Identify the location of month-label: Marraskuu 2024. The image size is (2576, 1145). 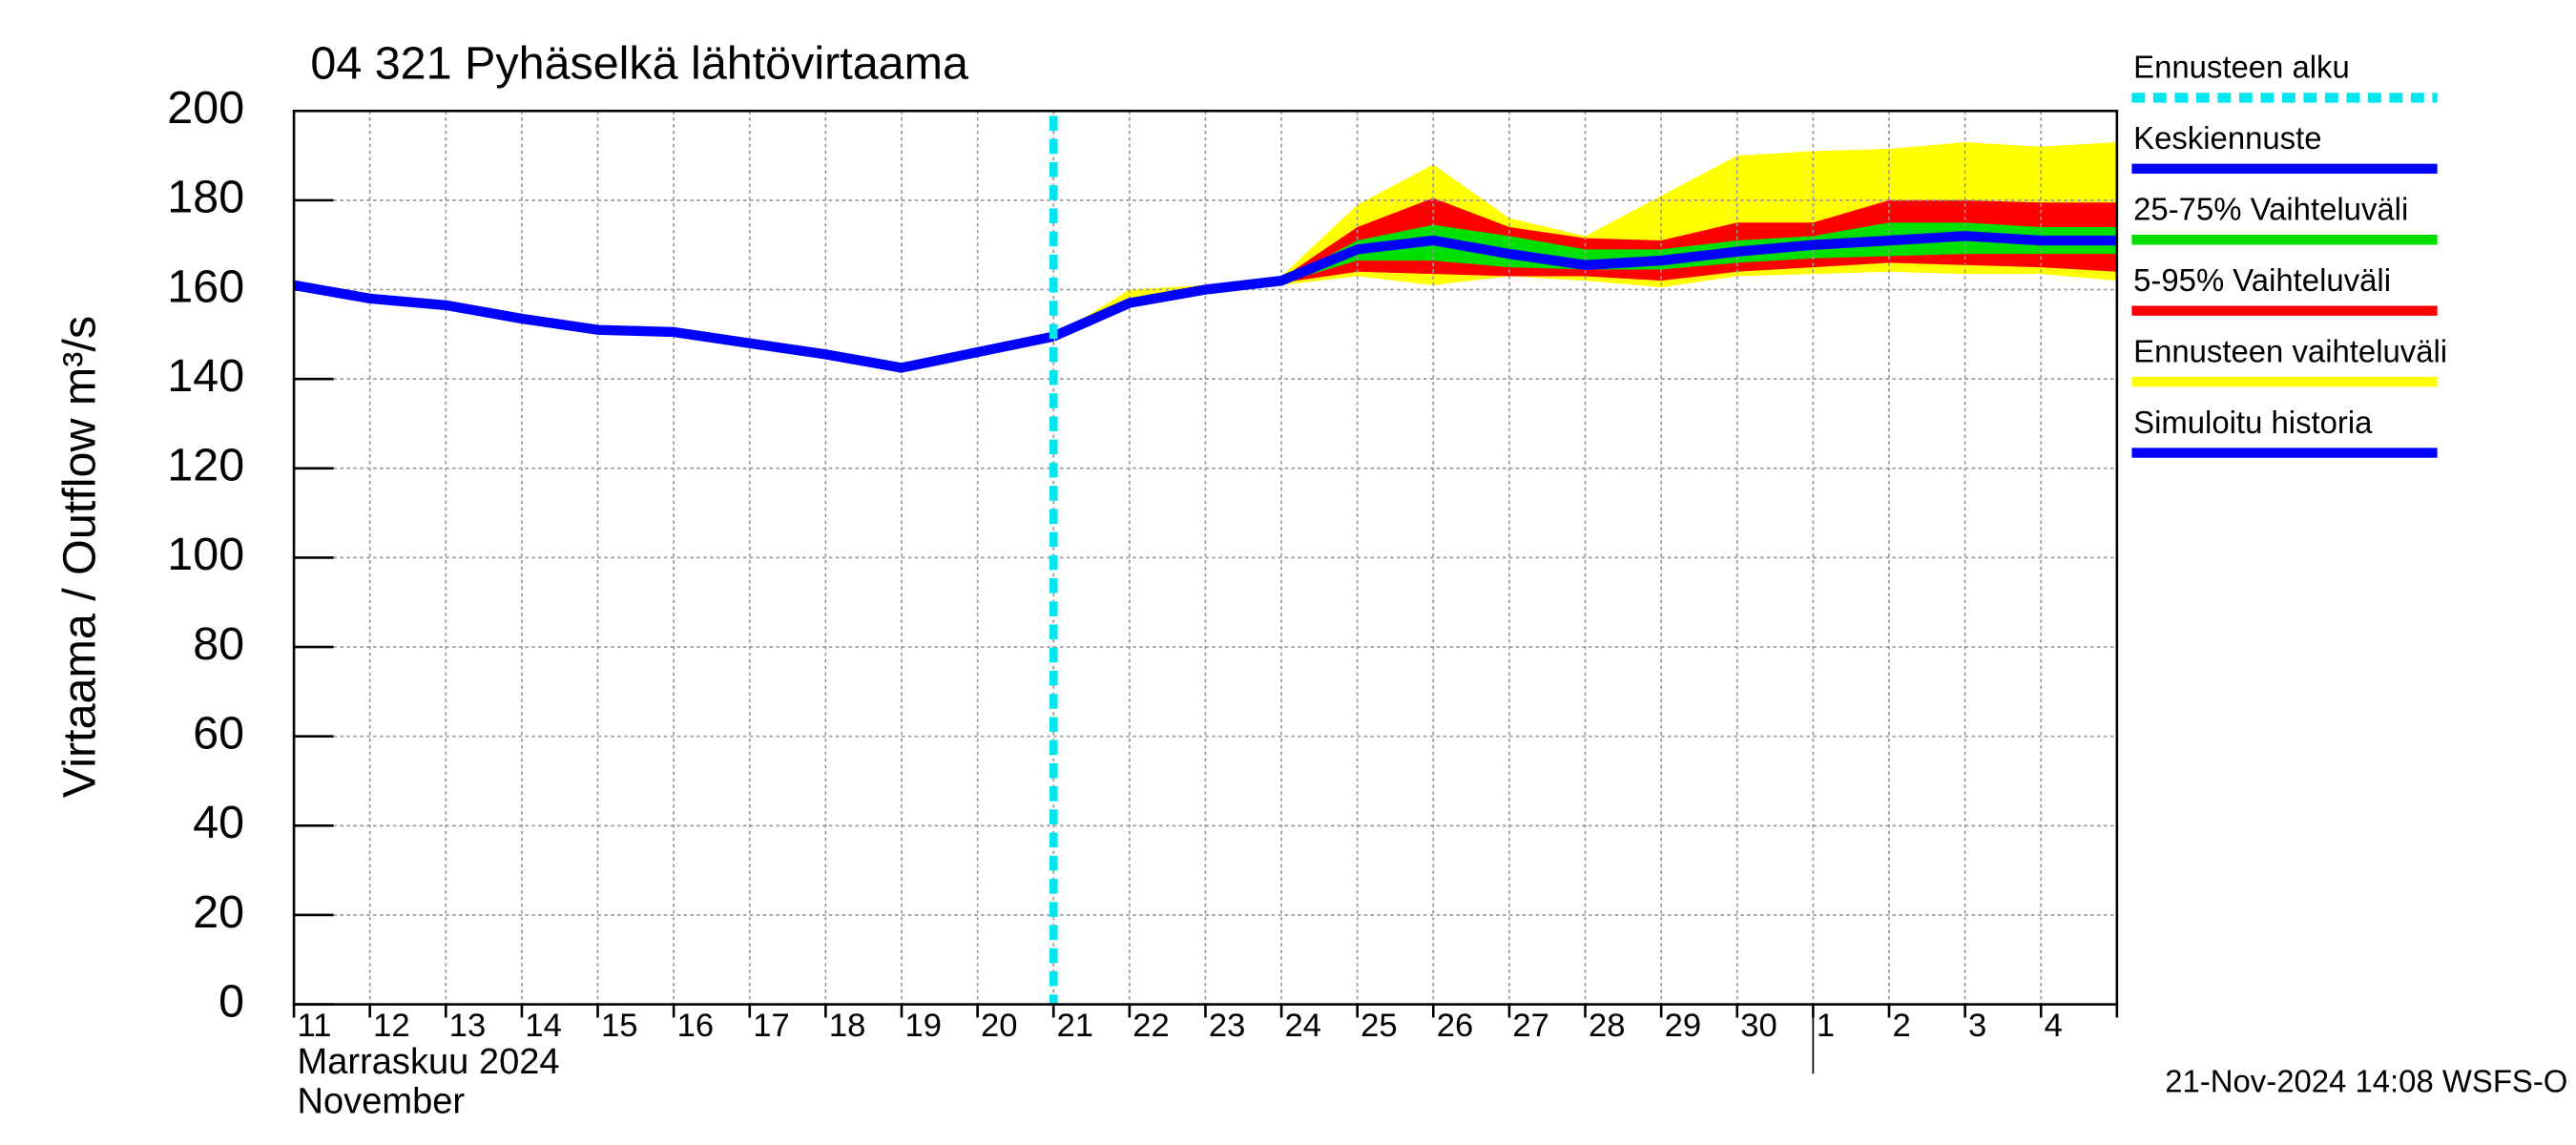
(429, 1062).